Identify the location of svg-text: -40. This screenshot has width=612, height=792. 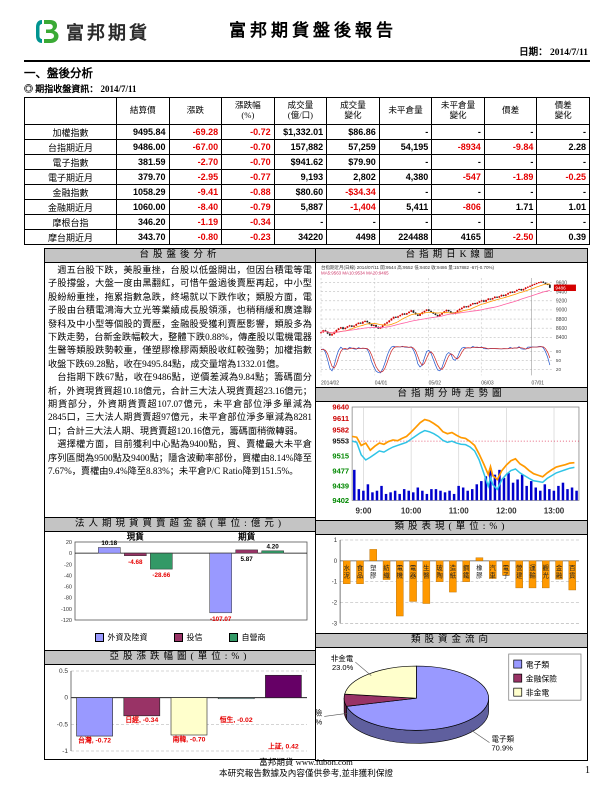
(68, 576).